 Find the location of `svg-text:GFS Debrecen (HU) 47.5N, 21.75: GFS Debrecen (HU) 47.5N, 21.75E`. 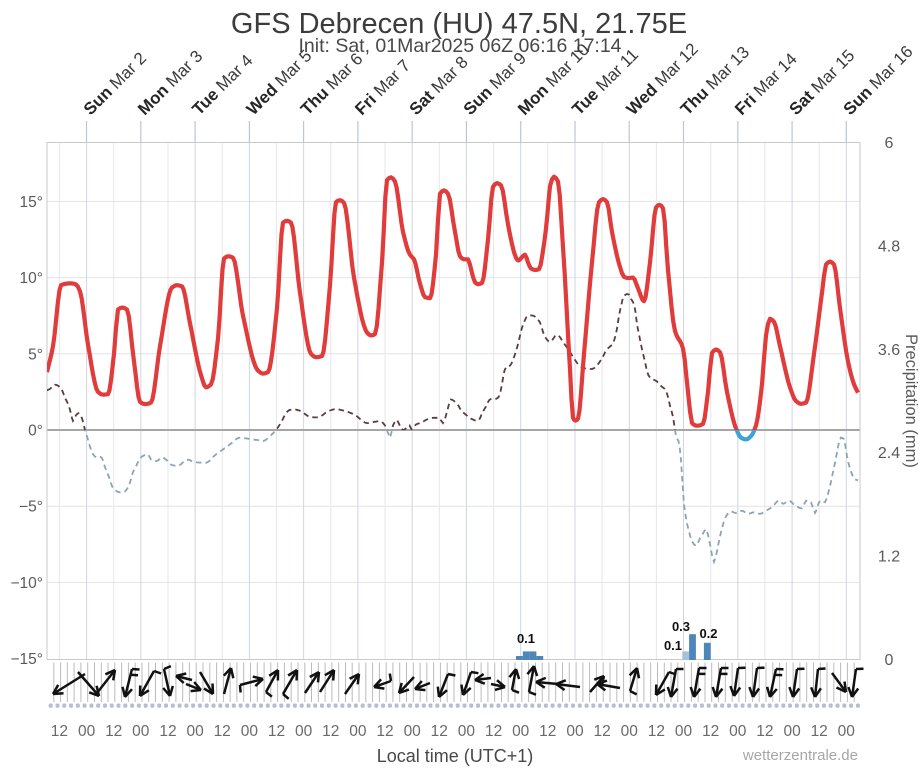

svg-text:GFS Debrecen (HU) 47.5N, 21.75: GFS Debrecen (HU) 47.5N, 21.75E is located at coordinates (459, 24).